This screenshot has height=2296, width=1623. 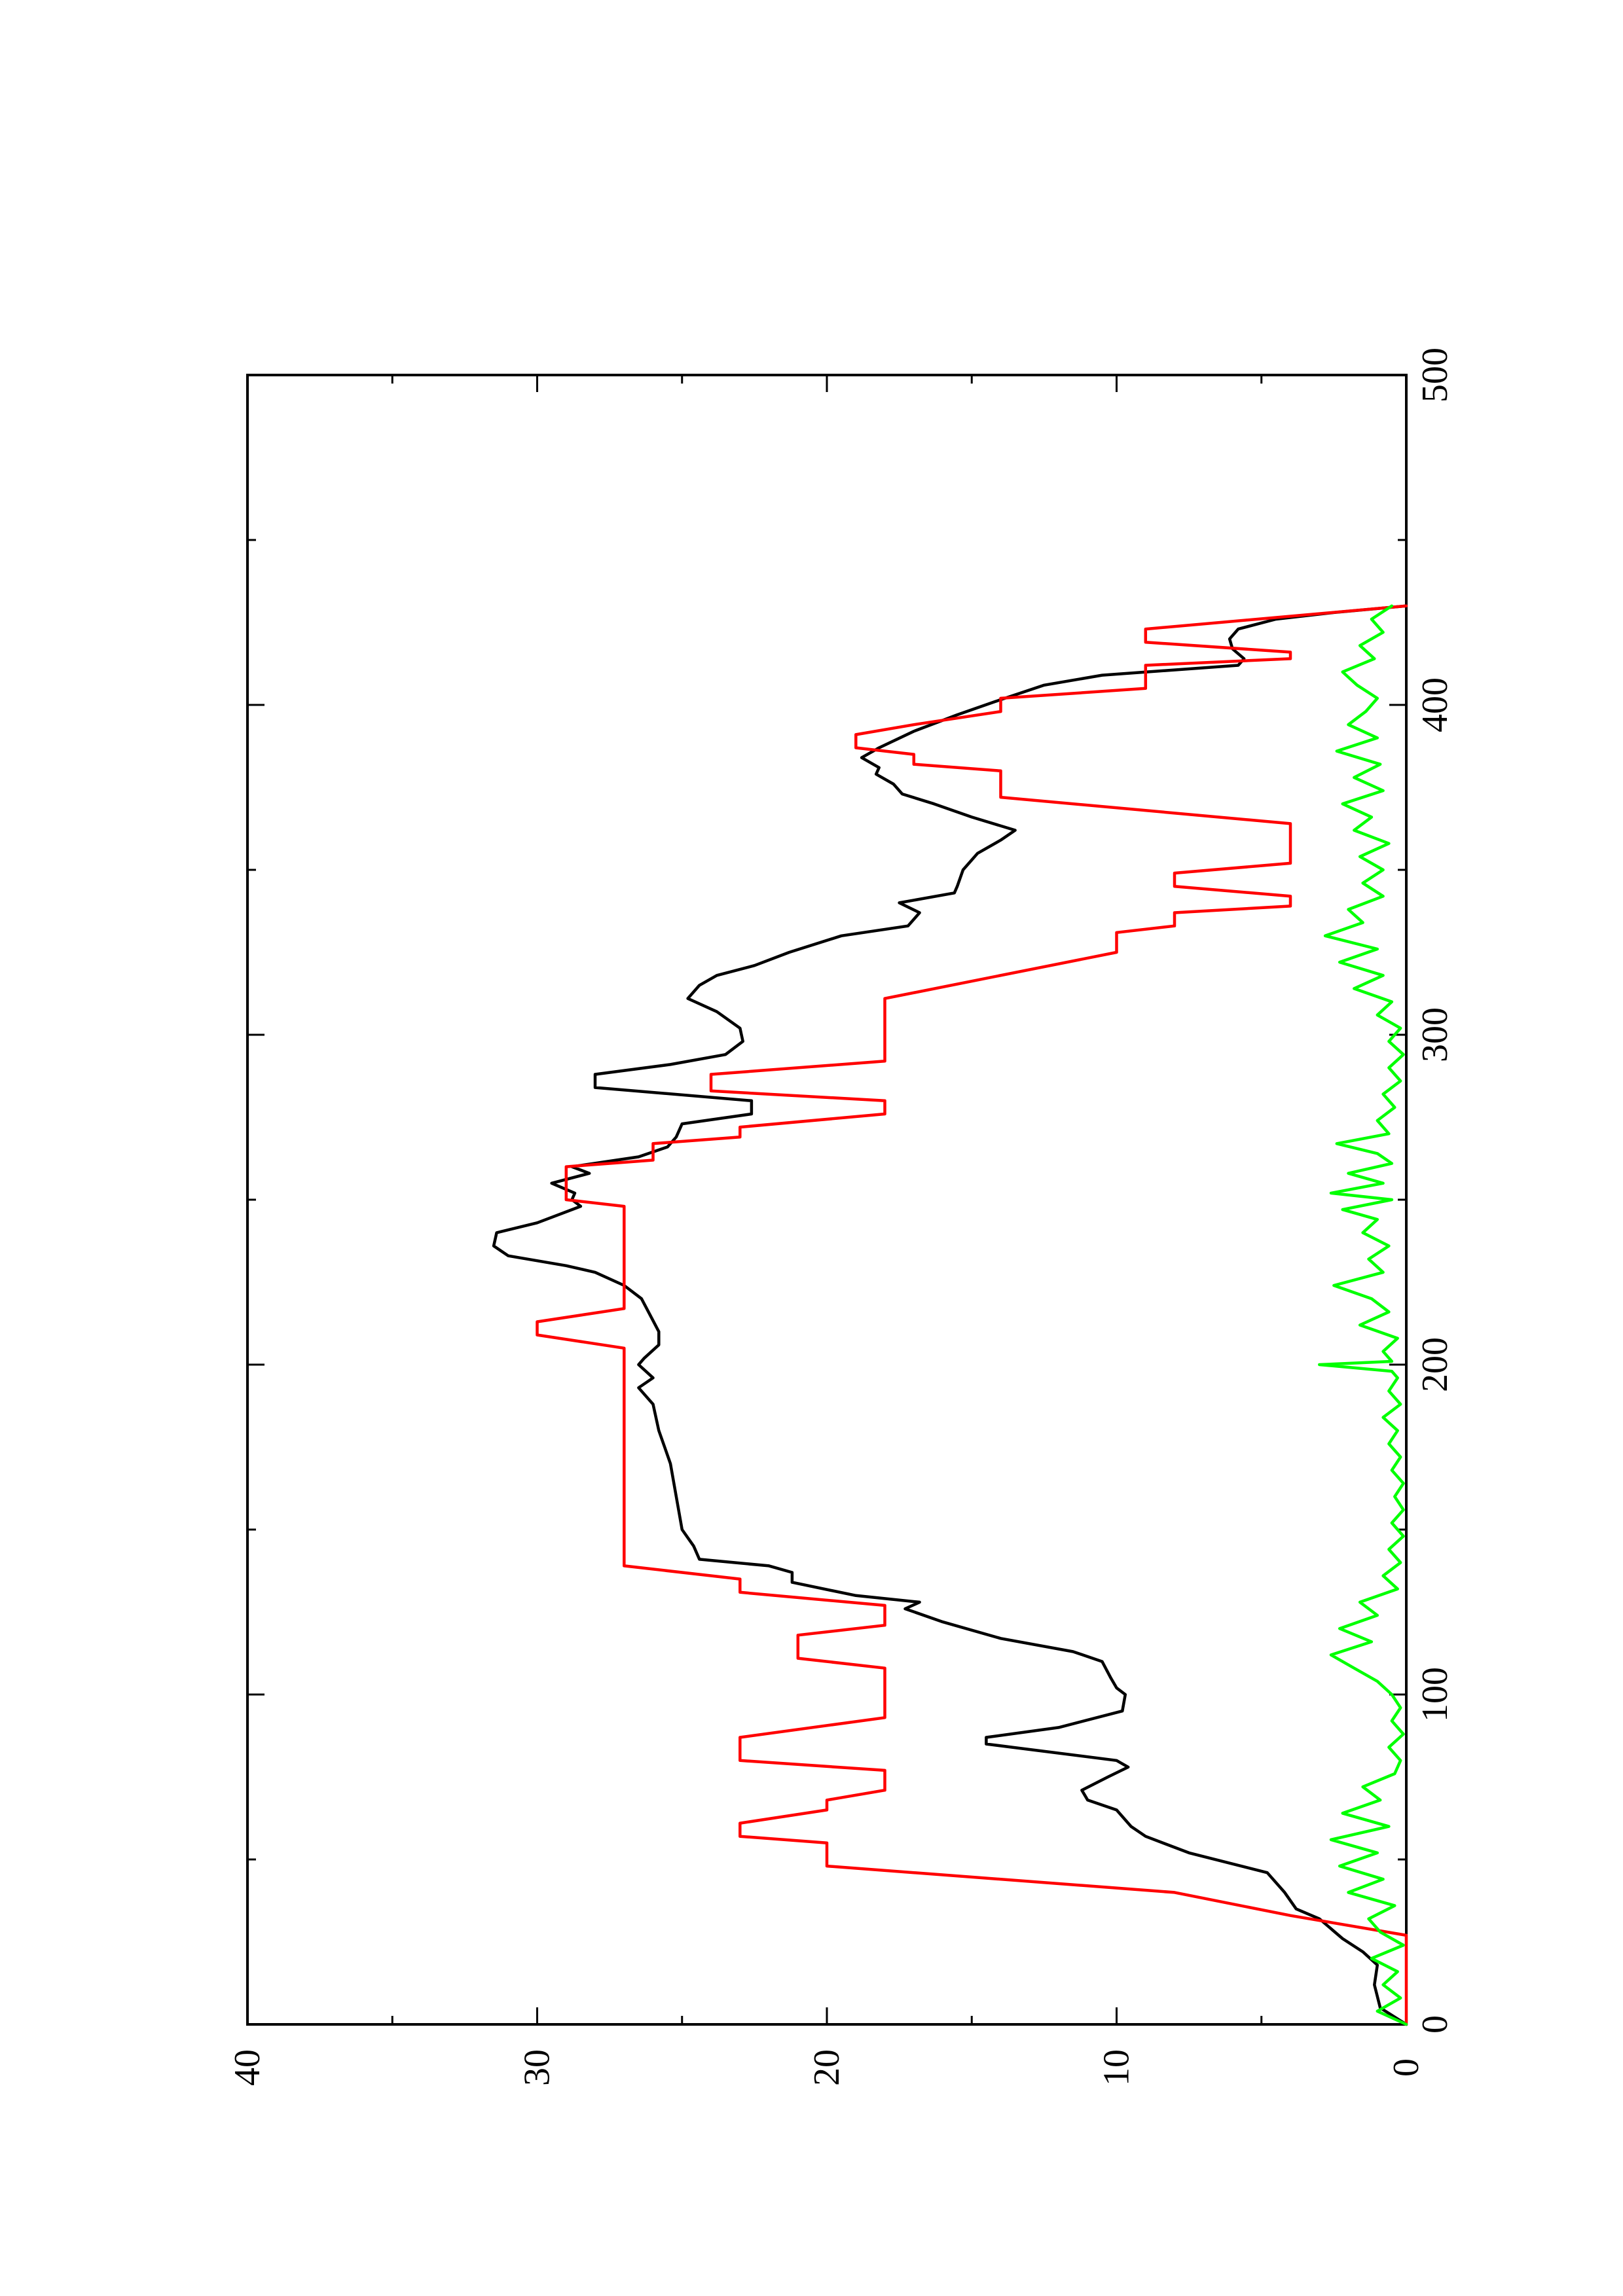 I want to click on y-tick-label: 0, so click(x=1406, y=2067).